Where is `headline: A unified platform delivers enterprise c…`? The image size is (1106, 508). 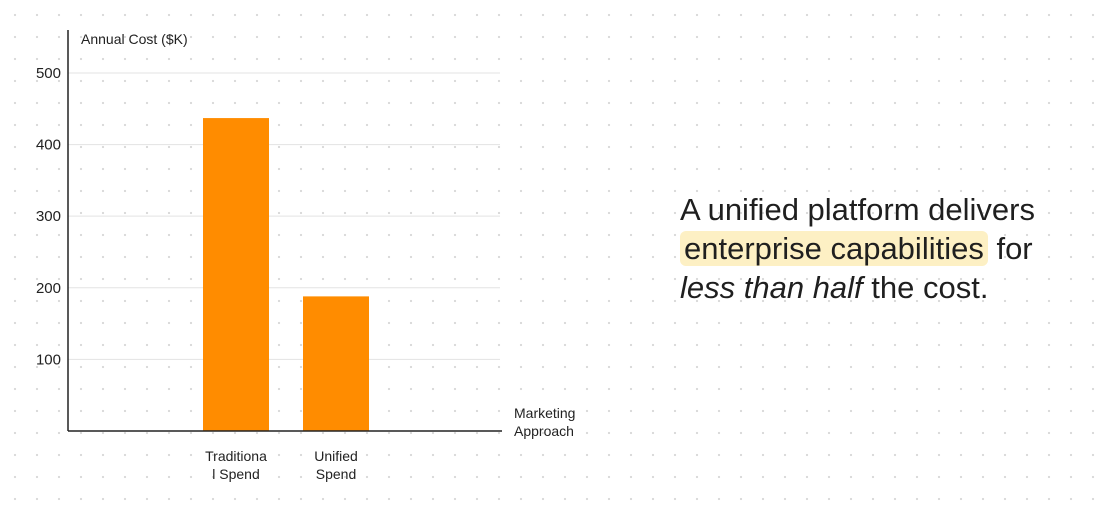
headline: A unified platform delivers enterprise c… is located at coordinates (890, 248).